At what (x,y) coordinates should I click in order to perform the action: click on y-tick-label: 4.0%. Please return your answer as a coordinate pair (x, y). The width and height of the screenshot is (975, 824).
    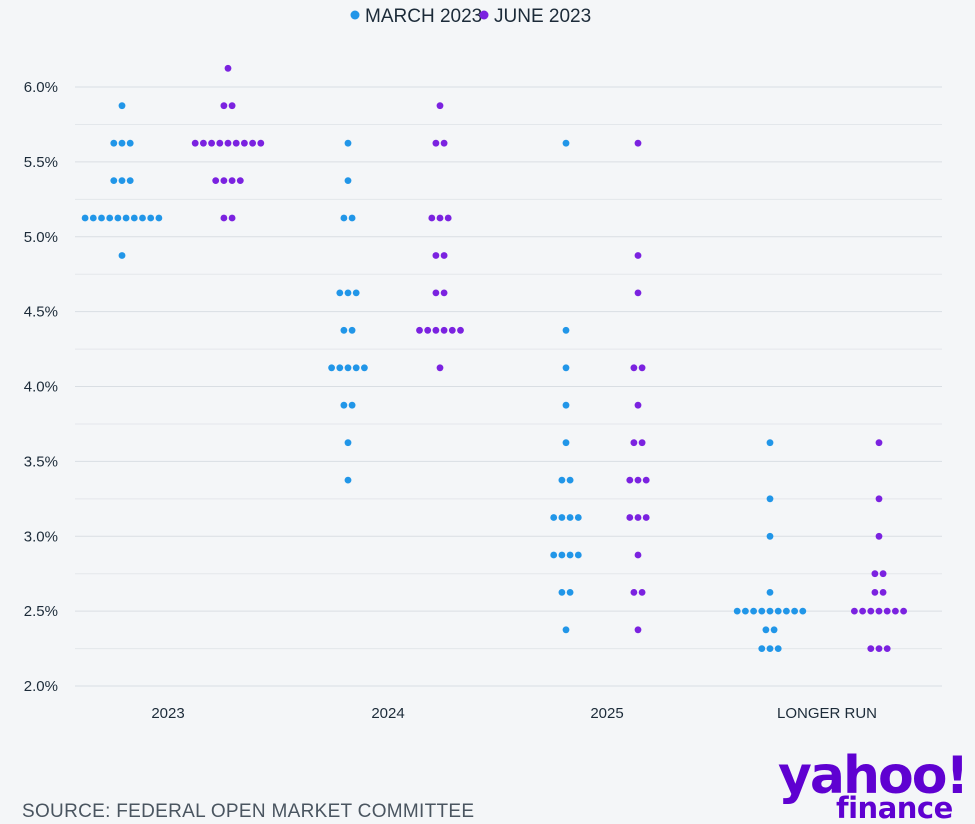
    Looking at the image, I should click on (41, 387).